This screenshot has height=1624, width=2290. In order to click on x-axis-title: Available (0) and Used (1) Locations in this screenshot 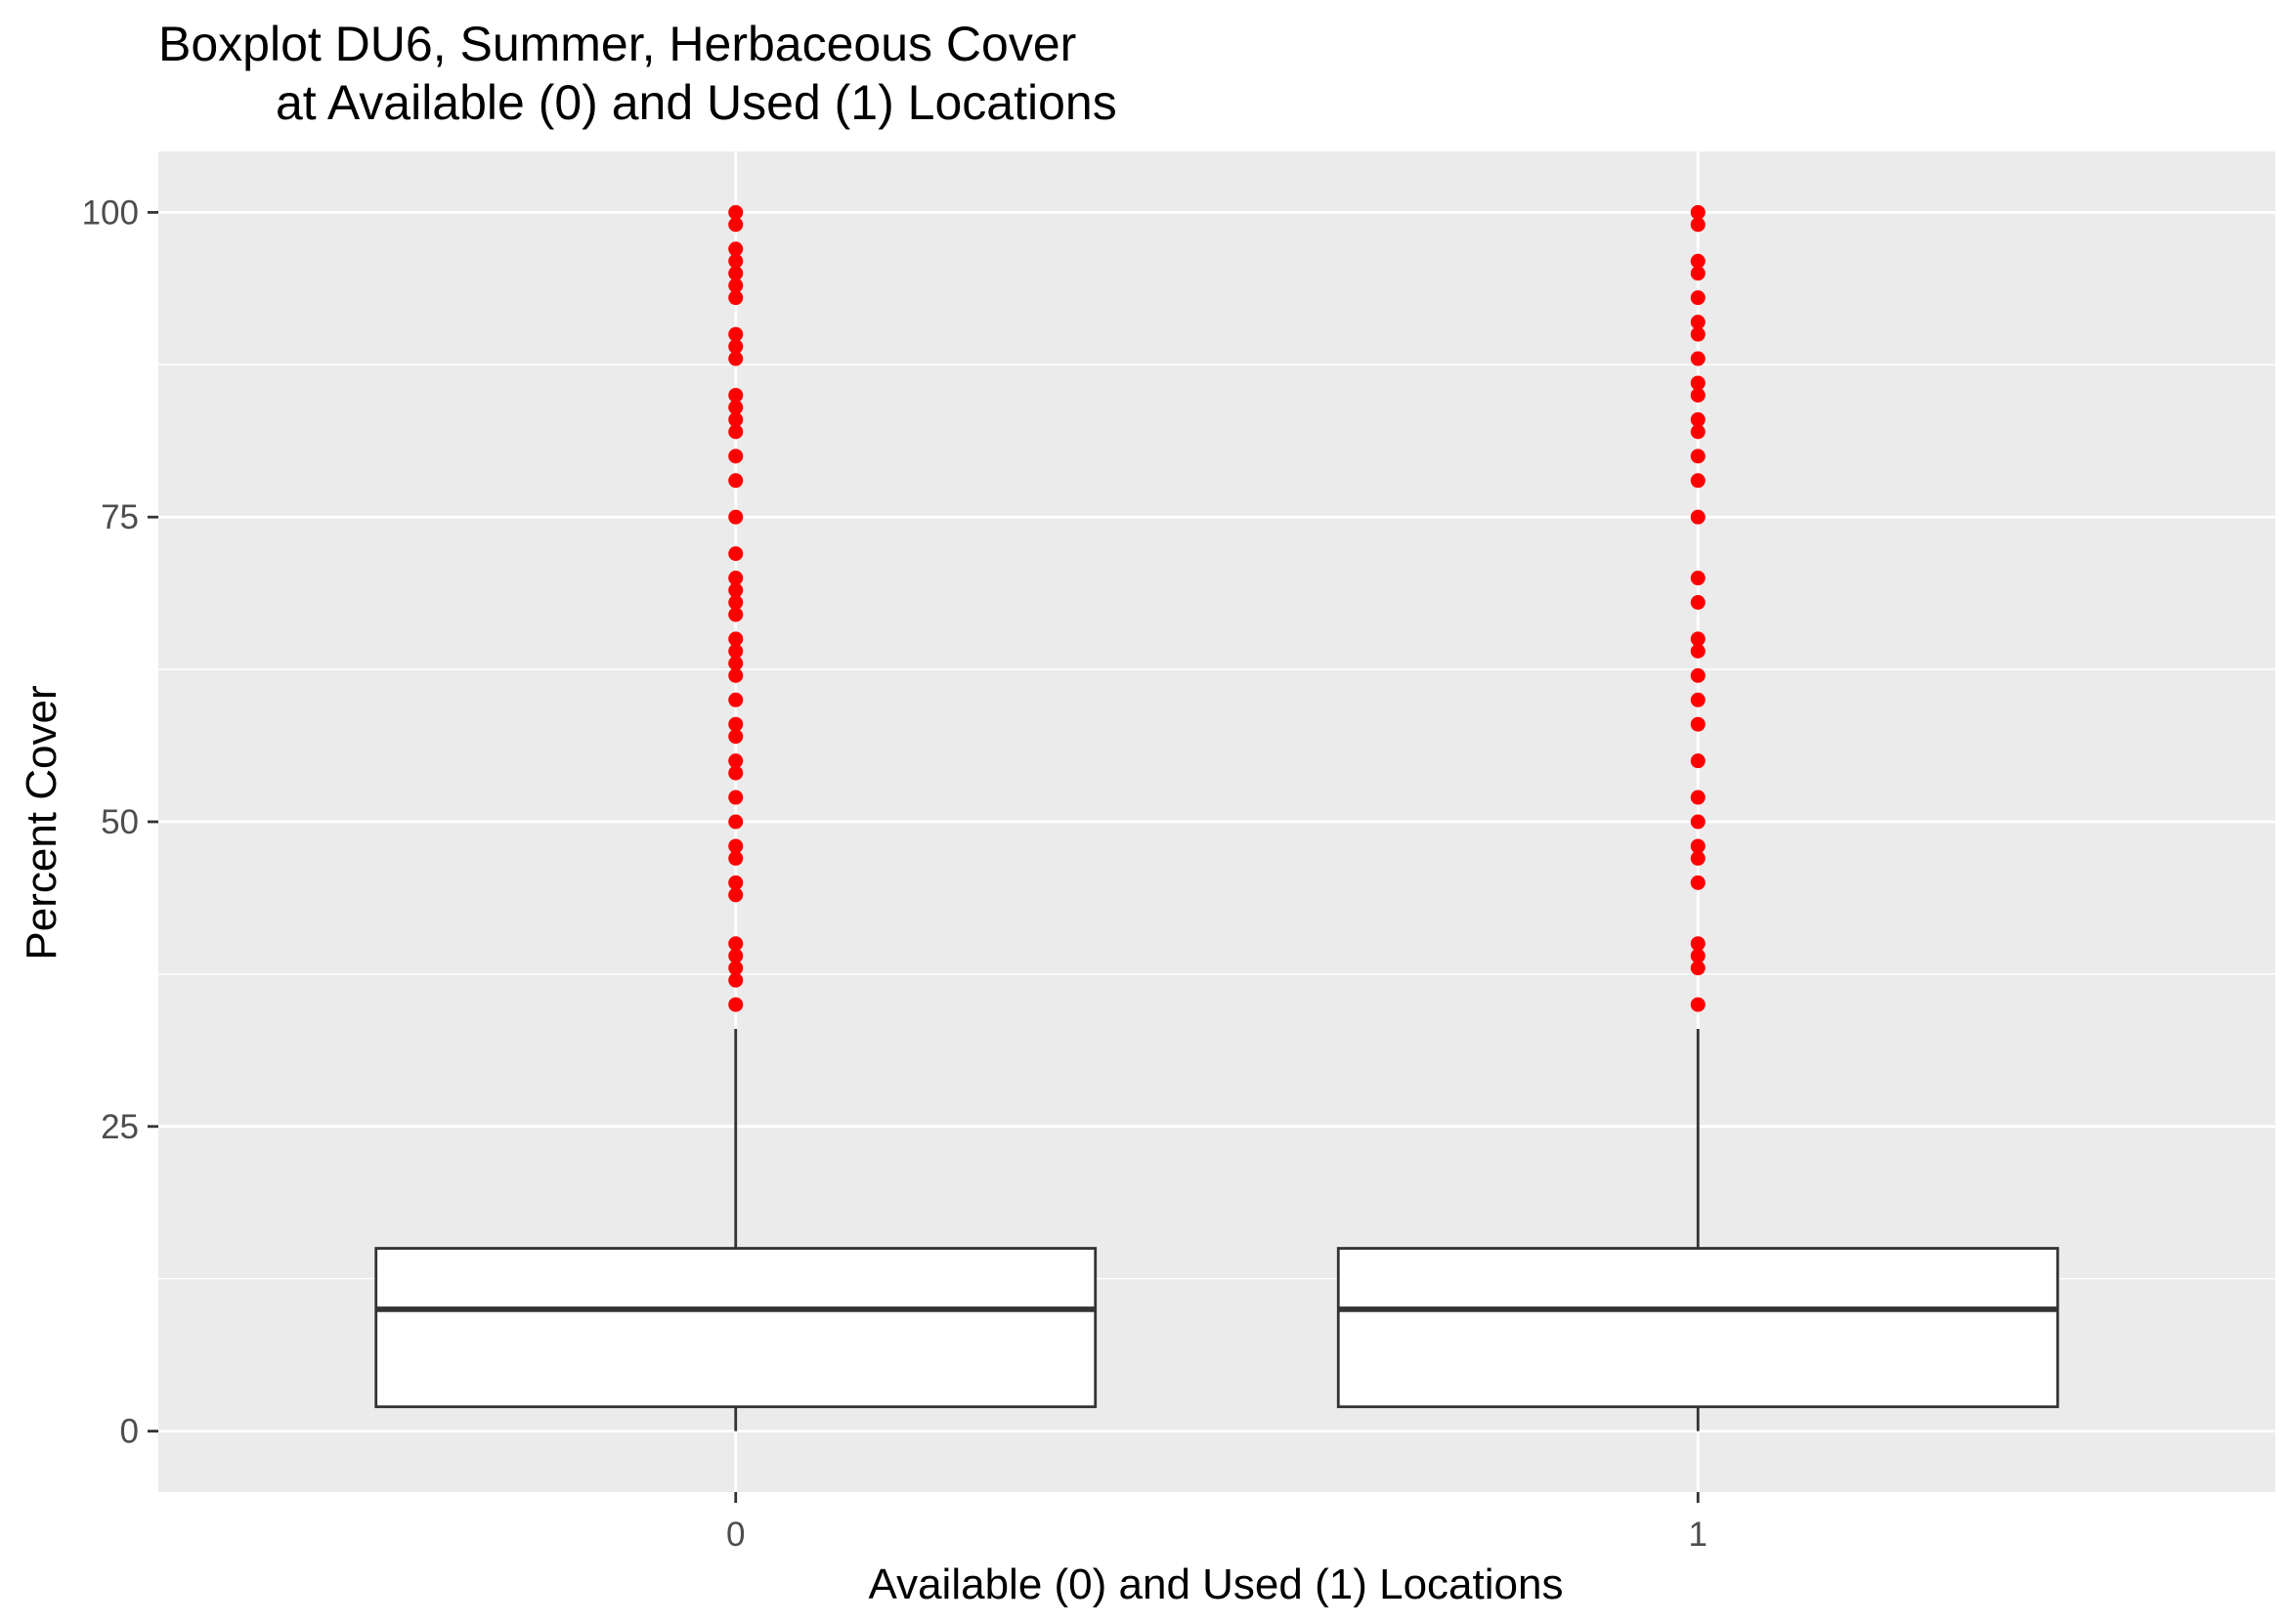, I will do `click(1216, 1584)`.